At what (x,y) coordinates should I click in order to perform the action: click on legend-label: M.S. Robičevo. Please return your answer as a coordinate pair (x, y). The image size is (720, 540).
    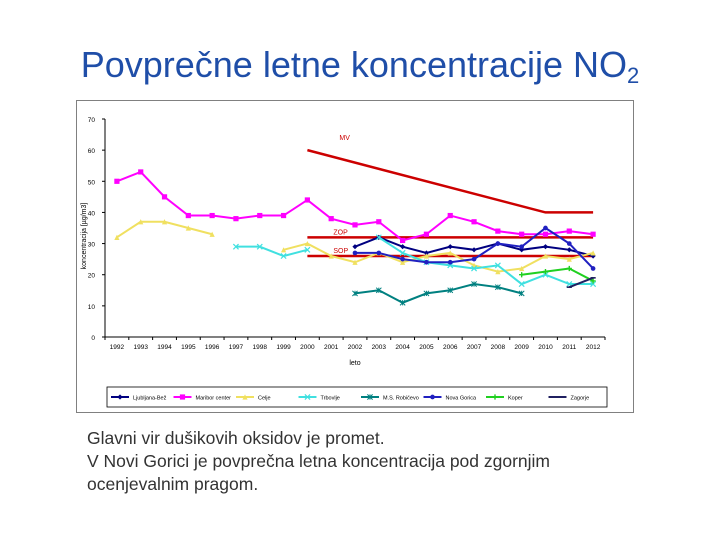
    Looking at the image, I should click on (401, 399).